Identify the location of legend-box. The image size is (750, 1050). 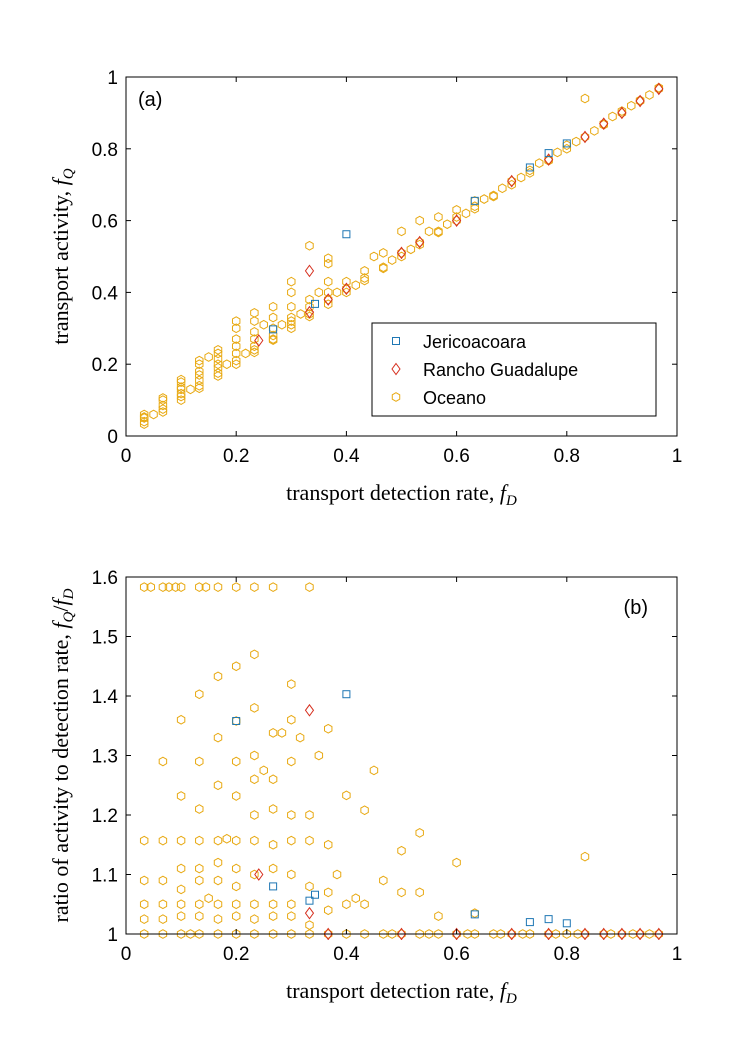
(514, 369).